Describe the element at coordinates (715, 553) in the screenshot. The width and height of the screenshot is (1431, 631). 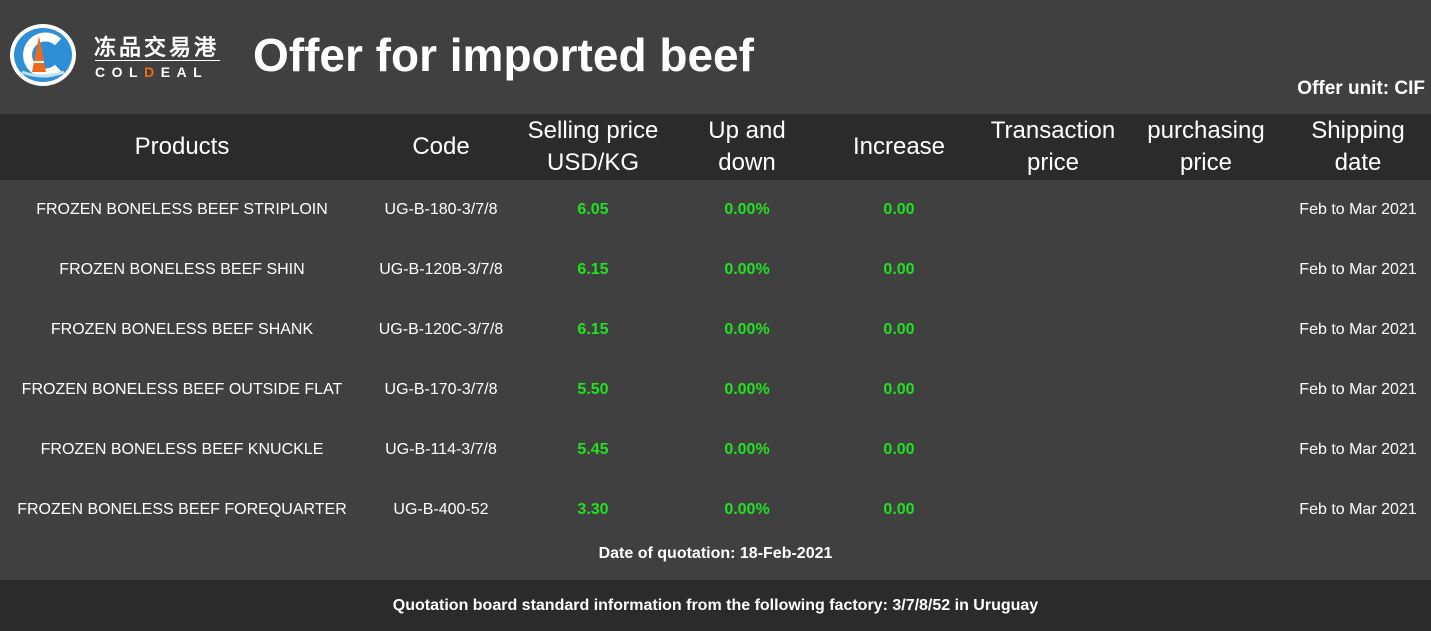
I see `quotation-date: Date of quotation: 18-Feb-2021` at that location.